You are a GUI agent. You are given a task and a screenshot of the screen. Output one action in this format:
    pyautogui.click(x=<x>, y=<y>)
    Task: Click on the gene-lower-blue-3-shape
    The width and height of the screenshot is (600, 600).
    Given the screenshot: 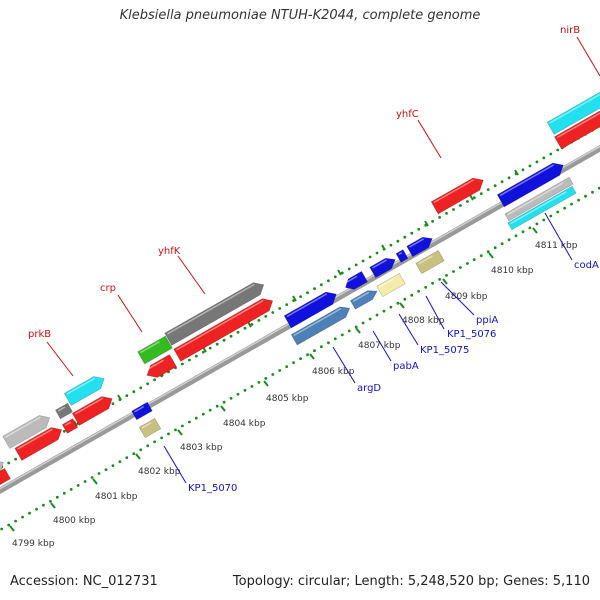 What is the action you would take?
    pyautogui.click(x=356, y=280)
    